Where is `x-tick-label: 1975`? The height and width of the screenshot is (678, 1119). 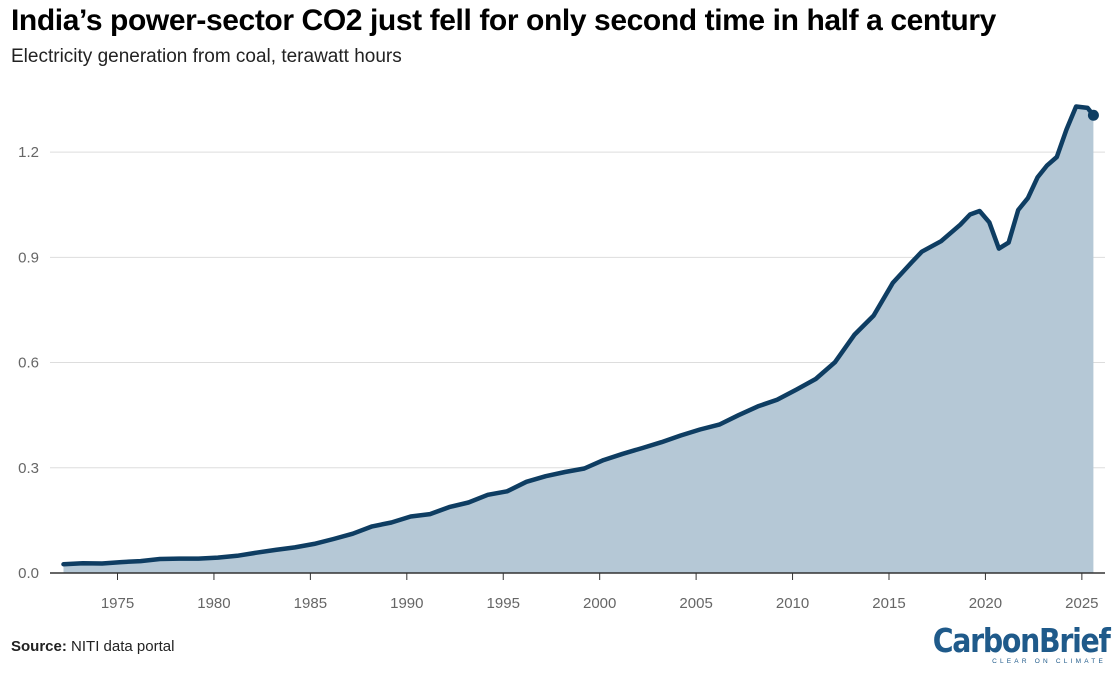 x-tick-label: 1975 is located at coordinates (117, 603).